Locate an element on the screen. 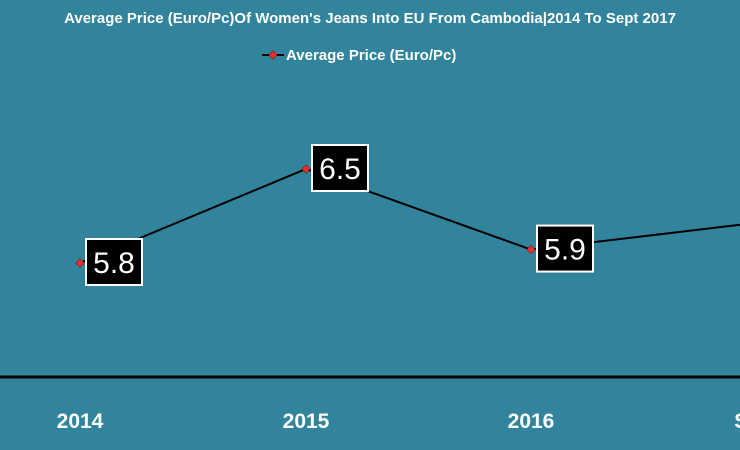 The image size is (740, 450). x-tick-label: 2016 is located at coordinates (531, 421).